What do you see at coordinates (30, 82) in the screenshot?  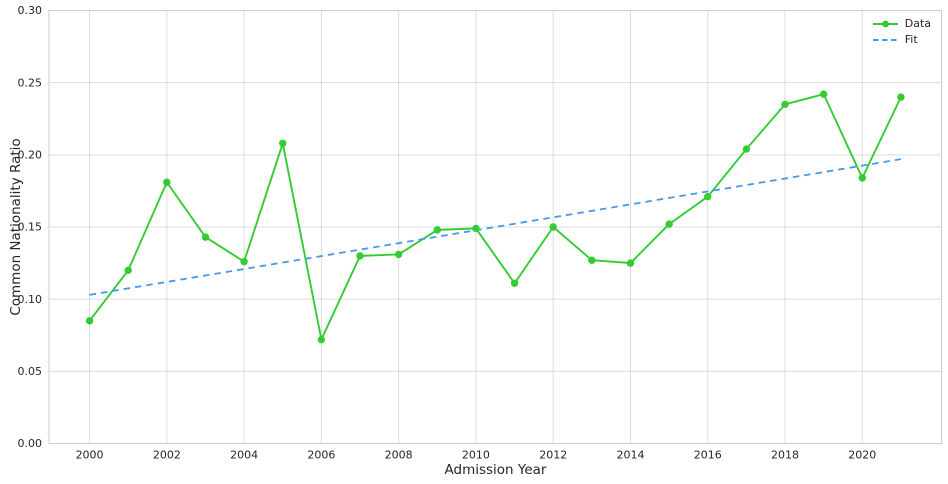 I see `y-tick-label: 0.25` at bounding box center [30, 82].